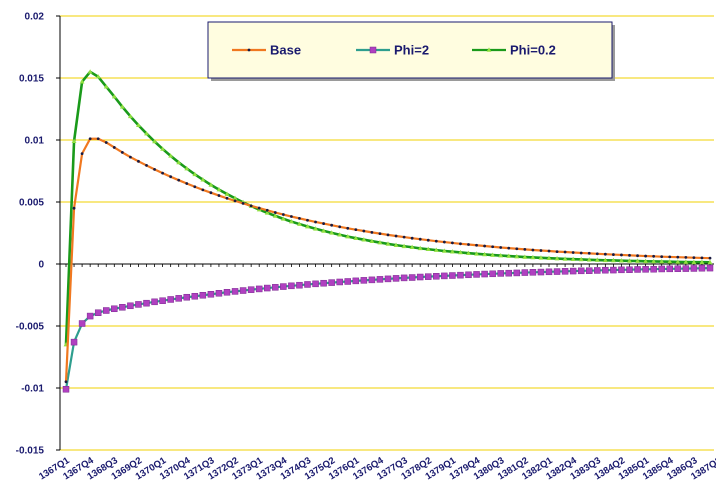  I want to click on y-tick-label: 0, so click(41, 265).